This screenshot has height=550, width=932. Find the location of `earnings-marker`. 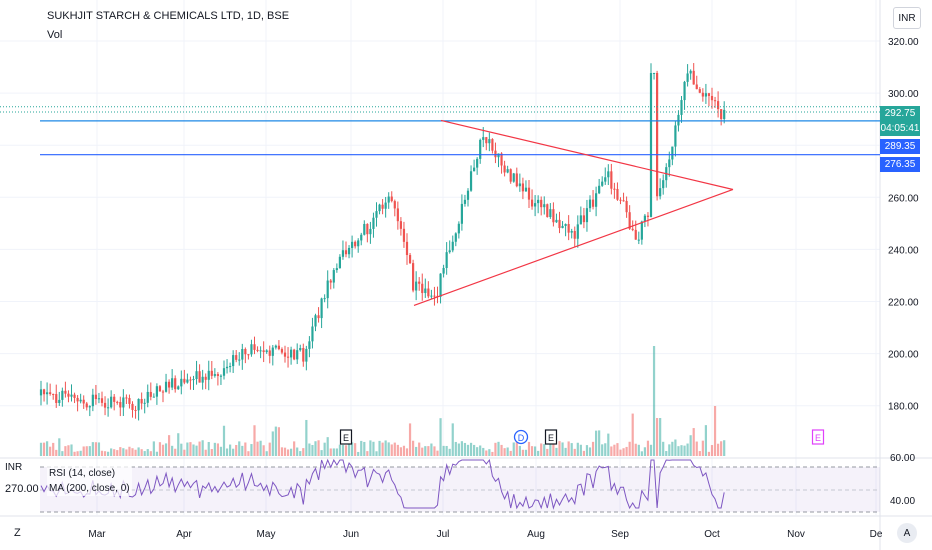

earnings-marker is located at coordinates (346, 437).